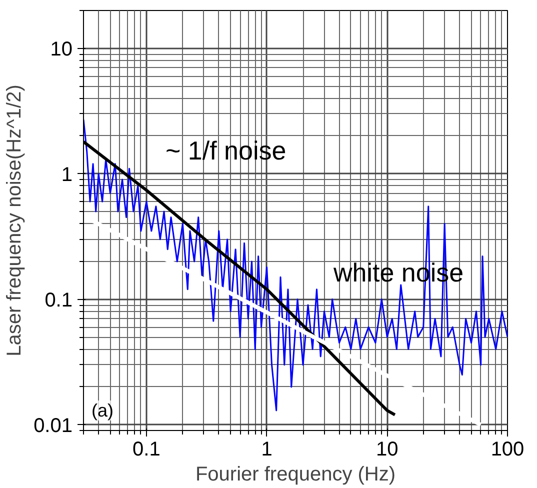  Describe the element at coordinates (66, 175) in the screenshot. I see `y-tick-label: 1` at that location.